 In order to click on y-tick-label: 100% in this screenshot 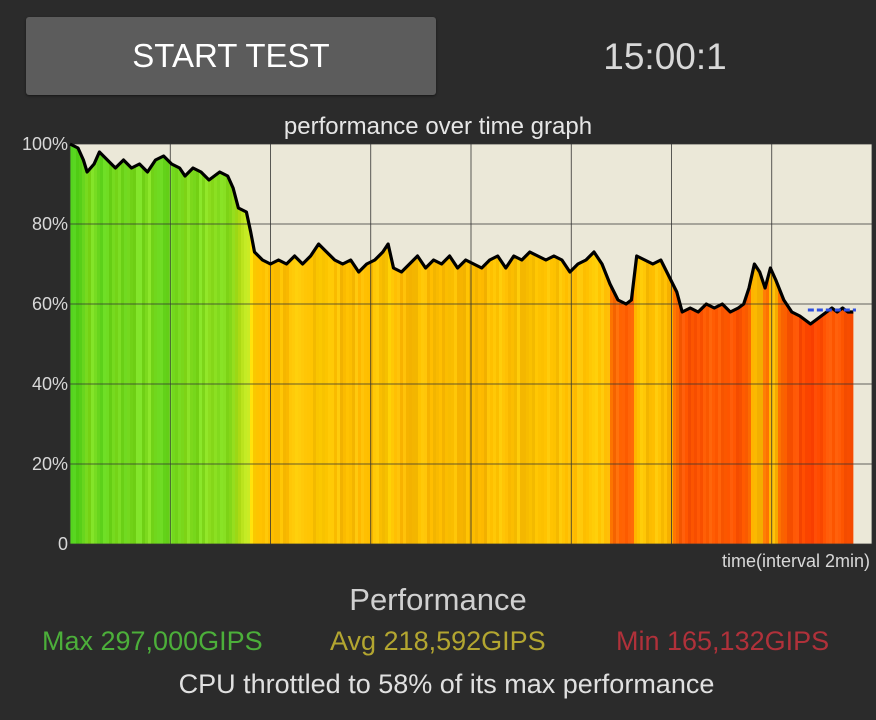, I will do `click(45, 144)`.